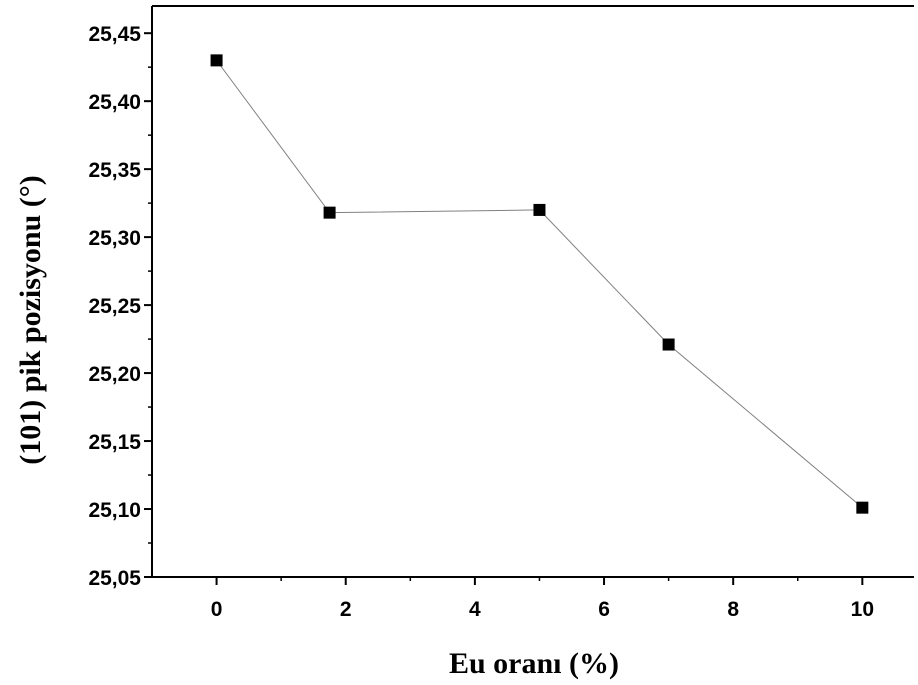 The image size is (918, 685). I want to click on x-tick-label: 4, so click(475, 609).